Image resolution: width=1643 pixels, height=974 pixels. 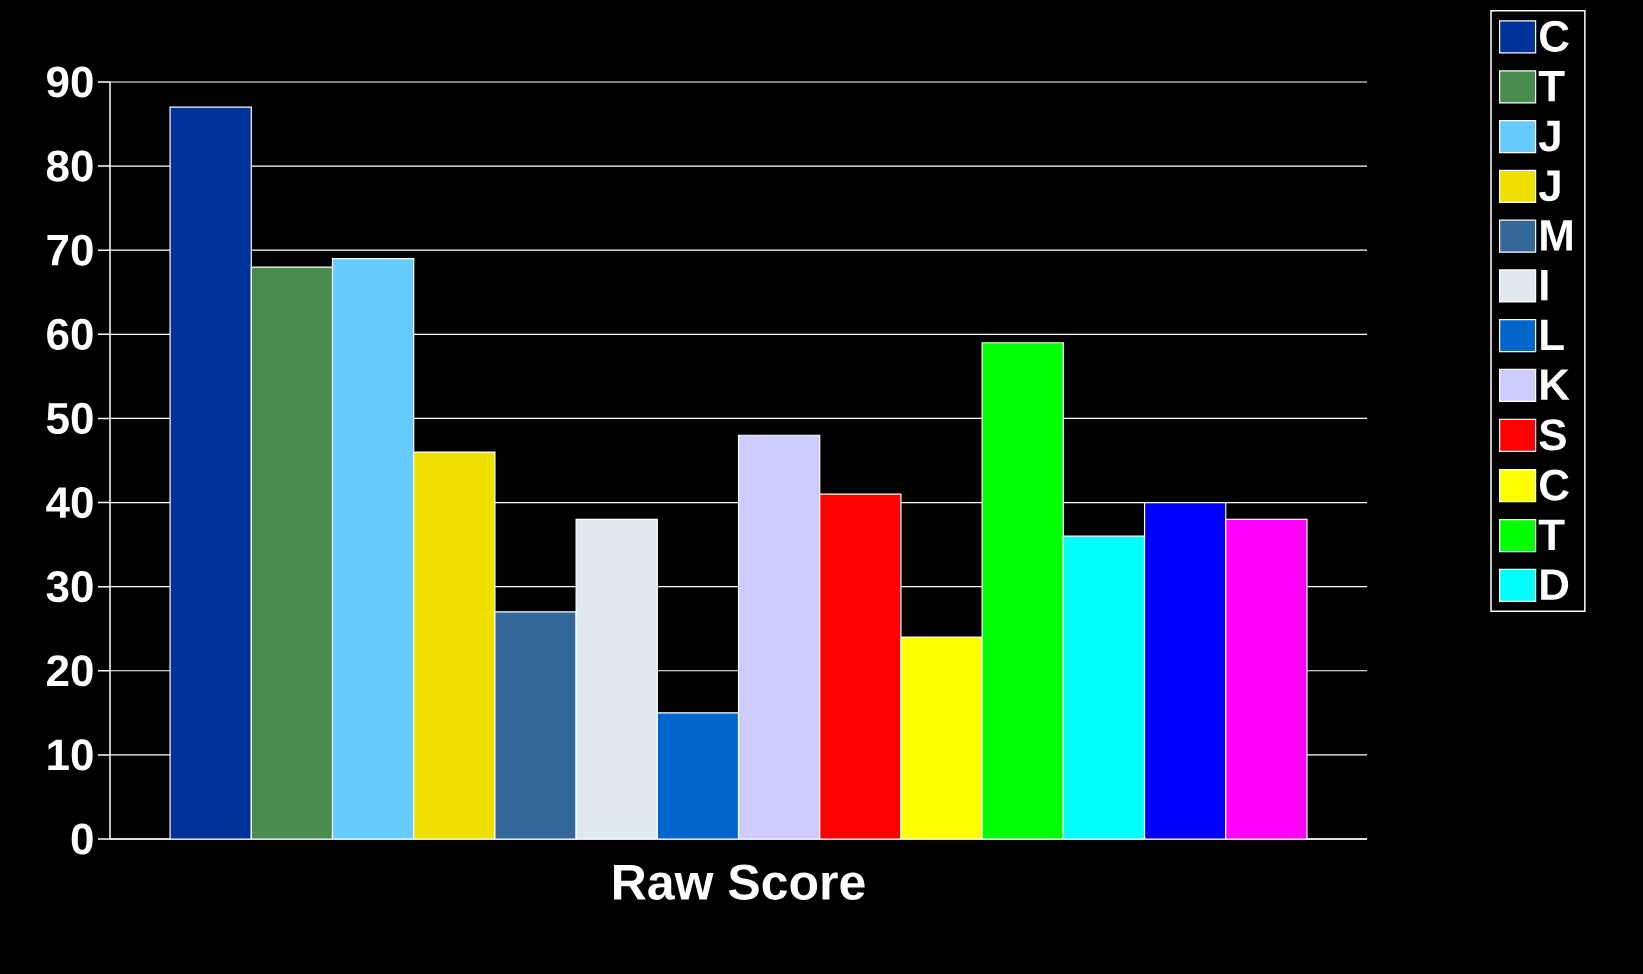 I want to click on y-tick-label: 70, so click(x=70, y=250).